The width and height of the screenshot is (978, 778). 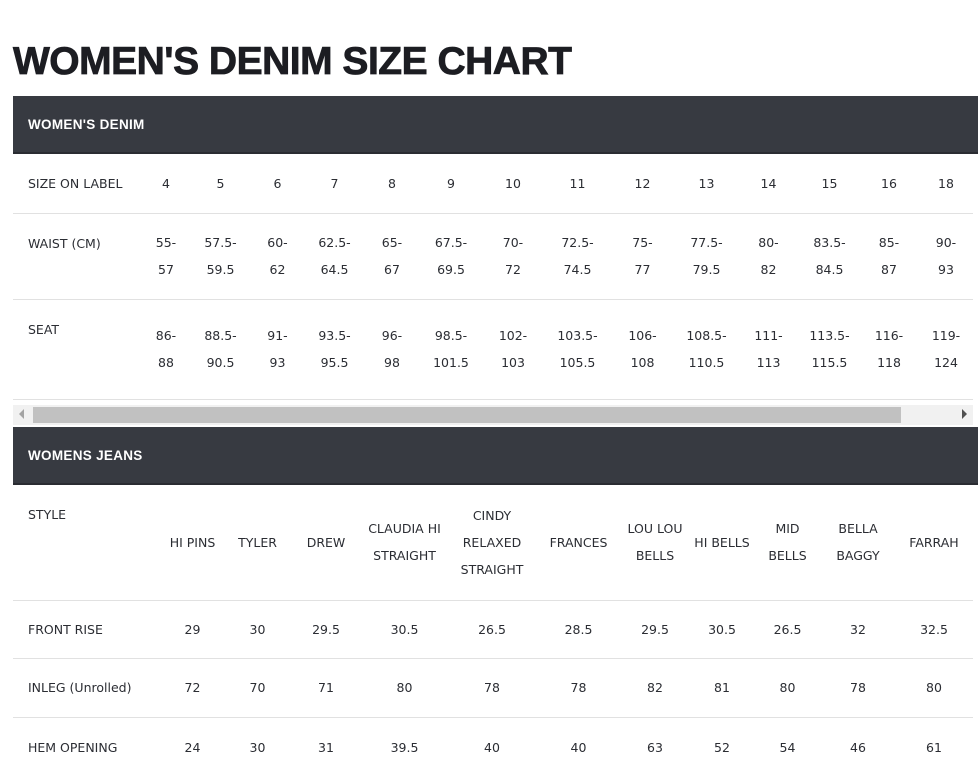 What do you see at coordinates (334, 184) in the screenshot?
I see `table-cell: 7` at bounding box center [334, 184].